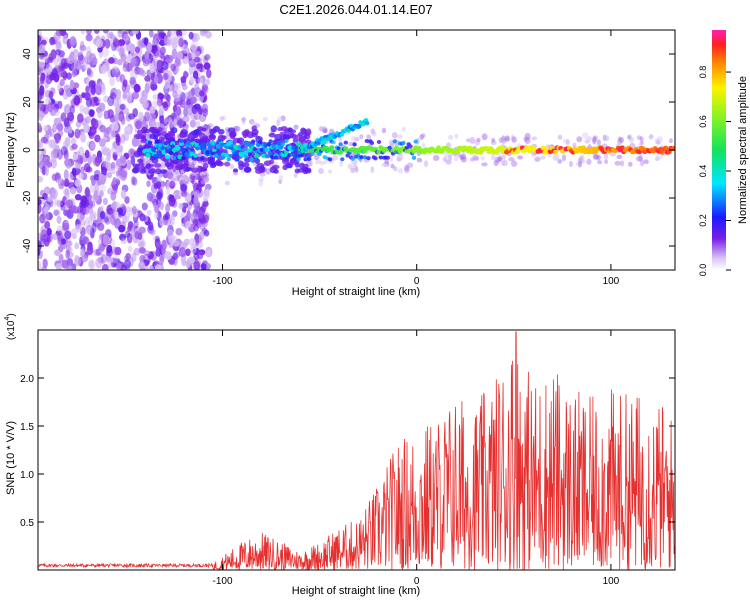 This screenshot has width=750, height=600. I want to click on spectrogram-y-label: Frequency (Hz), so click(11, 150).